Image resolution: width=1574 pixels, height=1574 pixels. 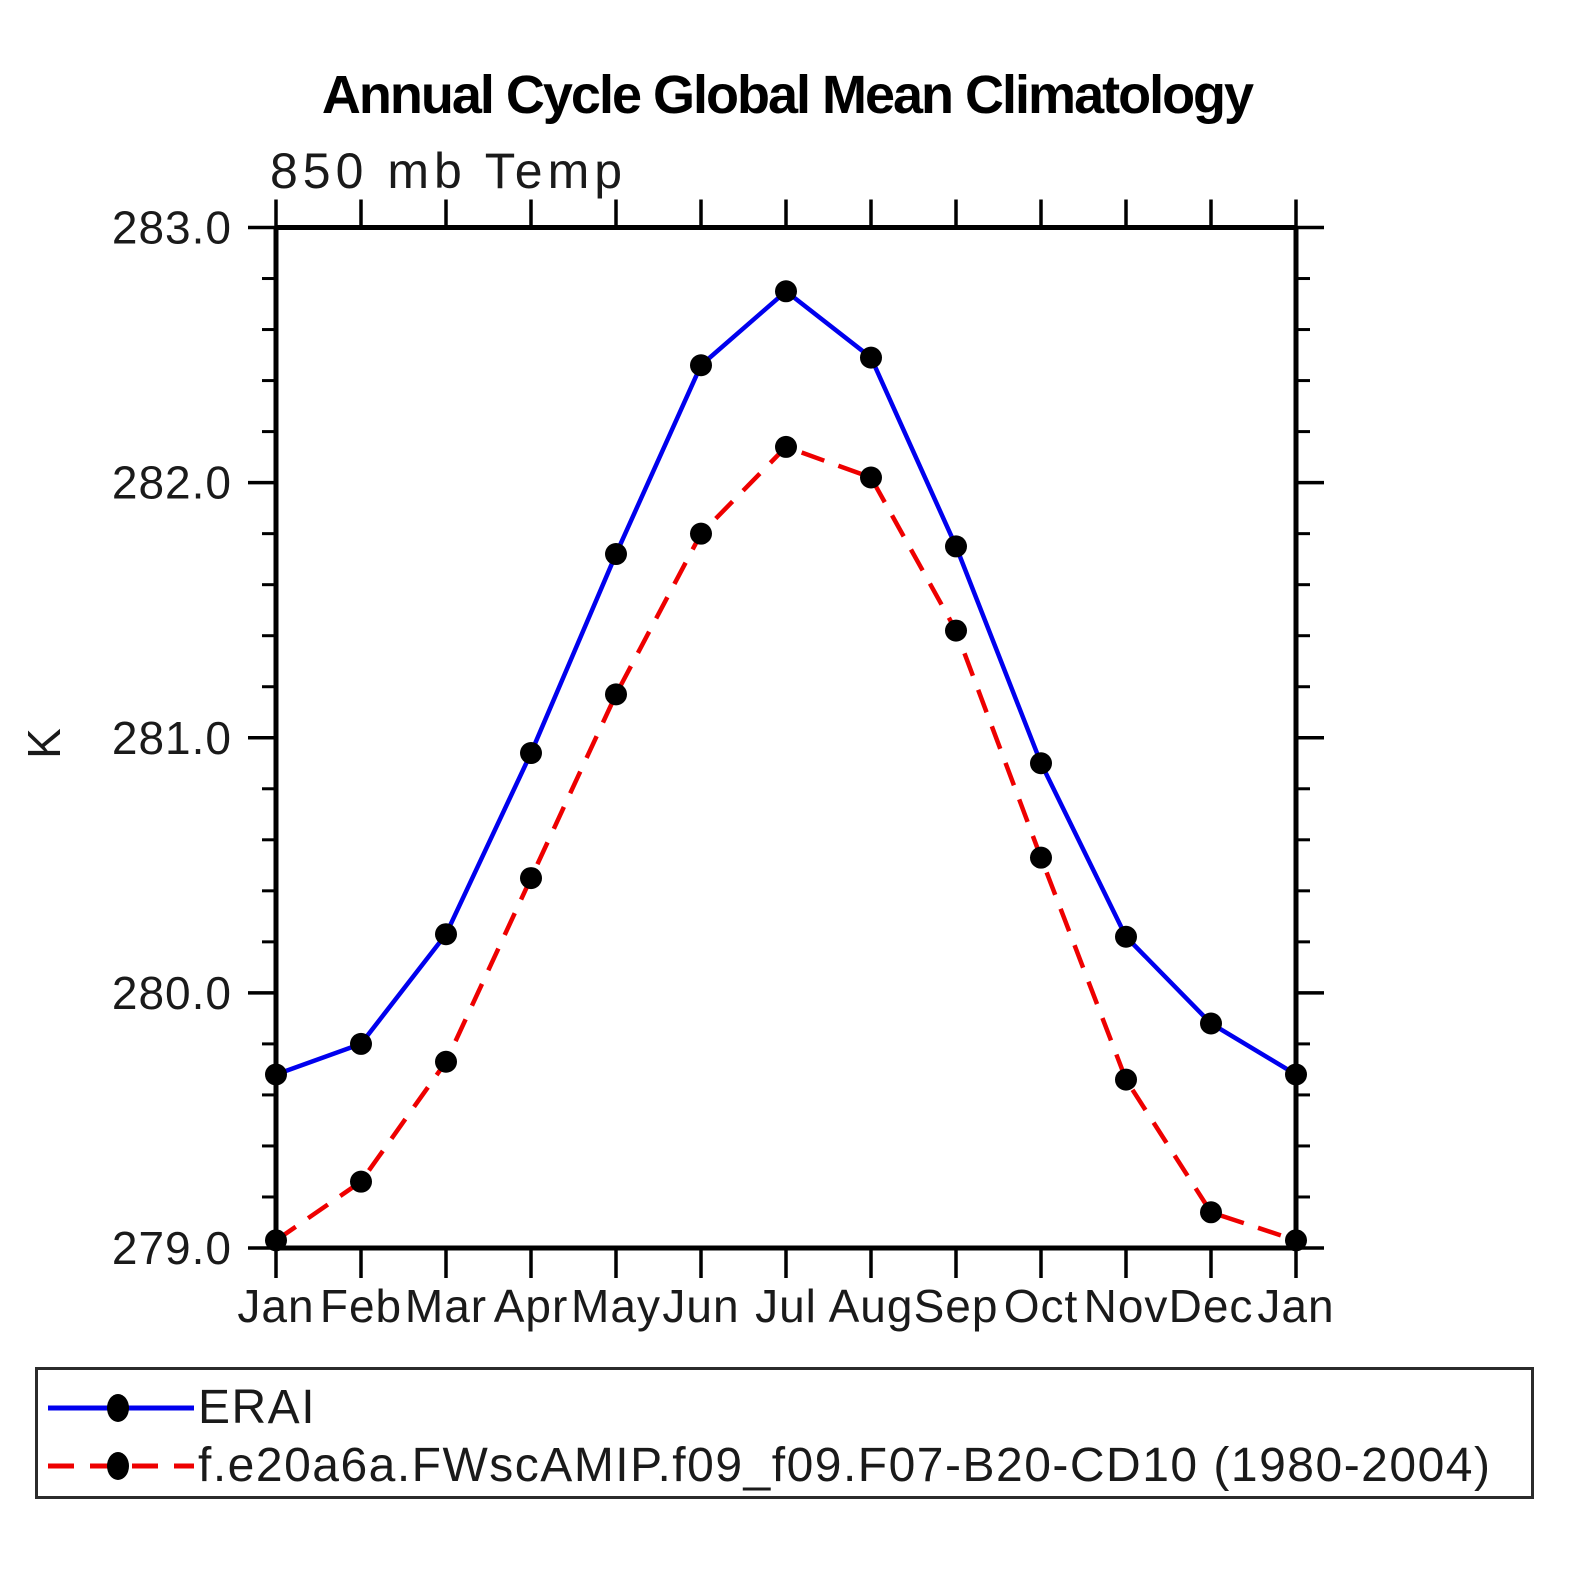 I want to click on legend-label-erai: ERAI, so click(x=257, y=1407).